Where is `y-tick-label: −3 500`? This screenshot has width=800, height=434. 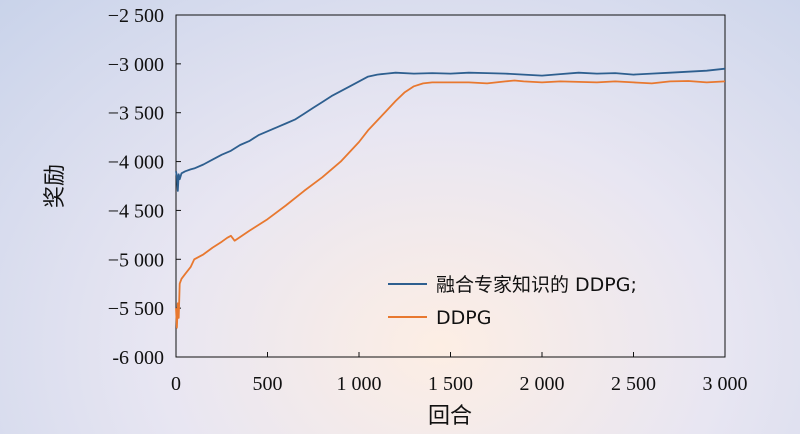
y-tick-label: −3 500 is located at coordinates (136, 114).